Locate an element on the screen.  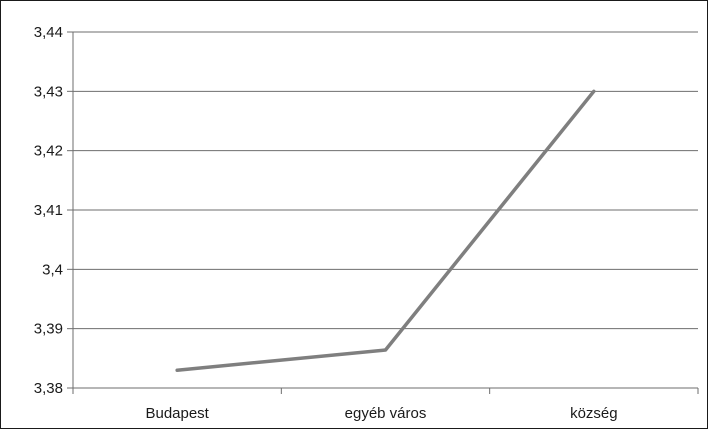
y-tick-labels: 3,38 3,39 3,4 3,41 3,42 3,43 3,44 is located at coordinates (48, 210).